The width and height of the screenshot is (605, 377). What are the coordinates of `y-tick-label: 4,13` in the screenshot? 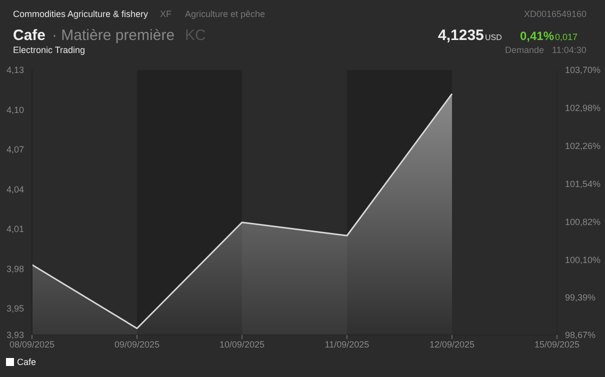 It's located at (15, 70).